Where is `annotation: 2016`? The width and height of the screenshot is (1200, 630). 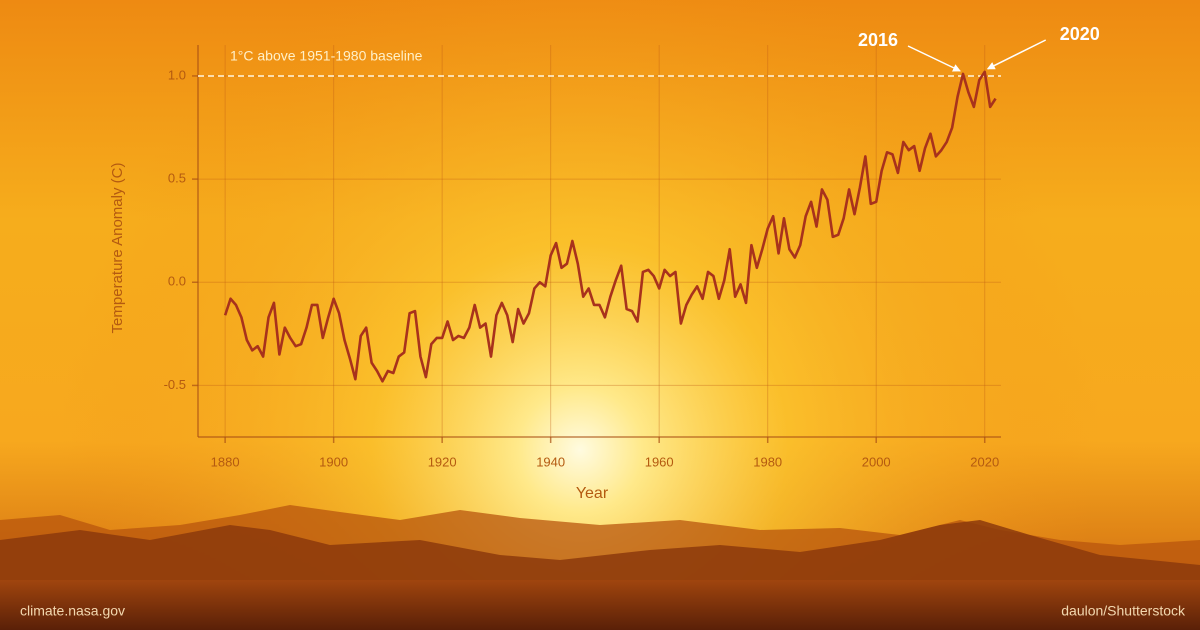 annotation: 2016 is located at coordinates (878, 40).